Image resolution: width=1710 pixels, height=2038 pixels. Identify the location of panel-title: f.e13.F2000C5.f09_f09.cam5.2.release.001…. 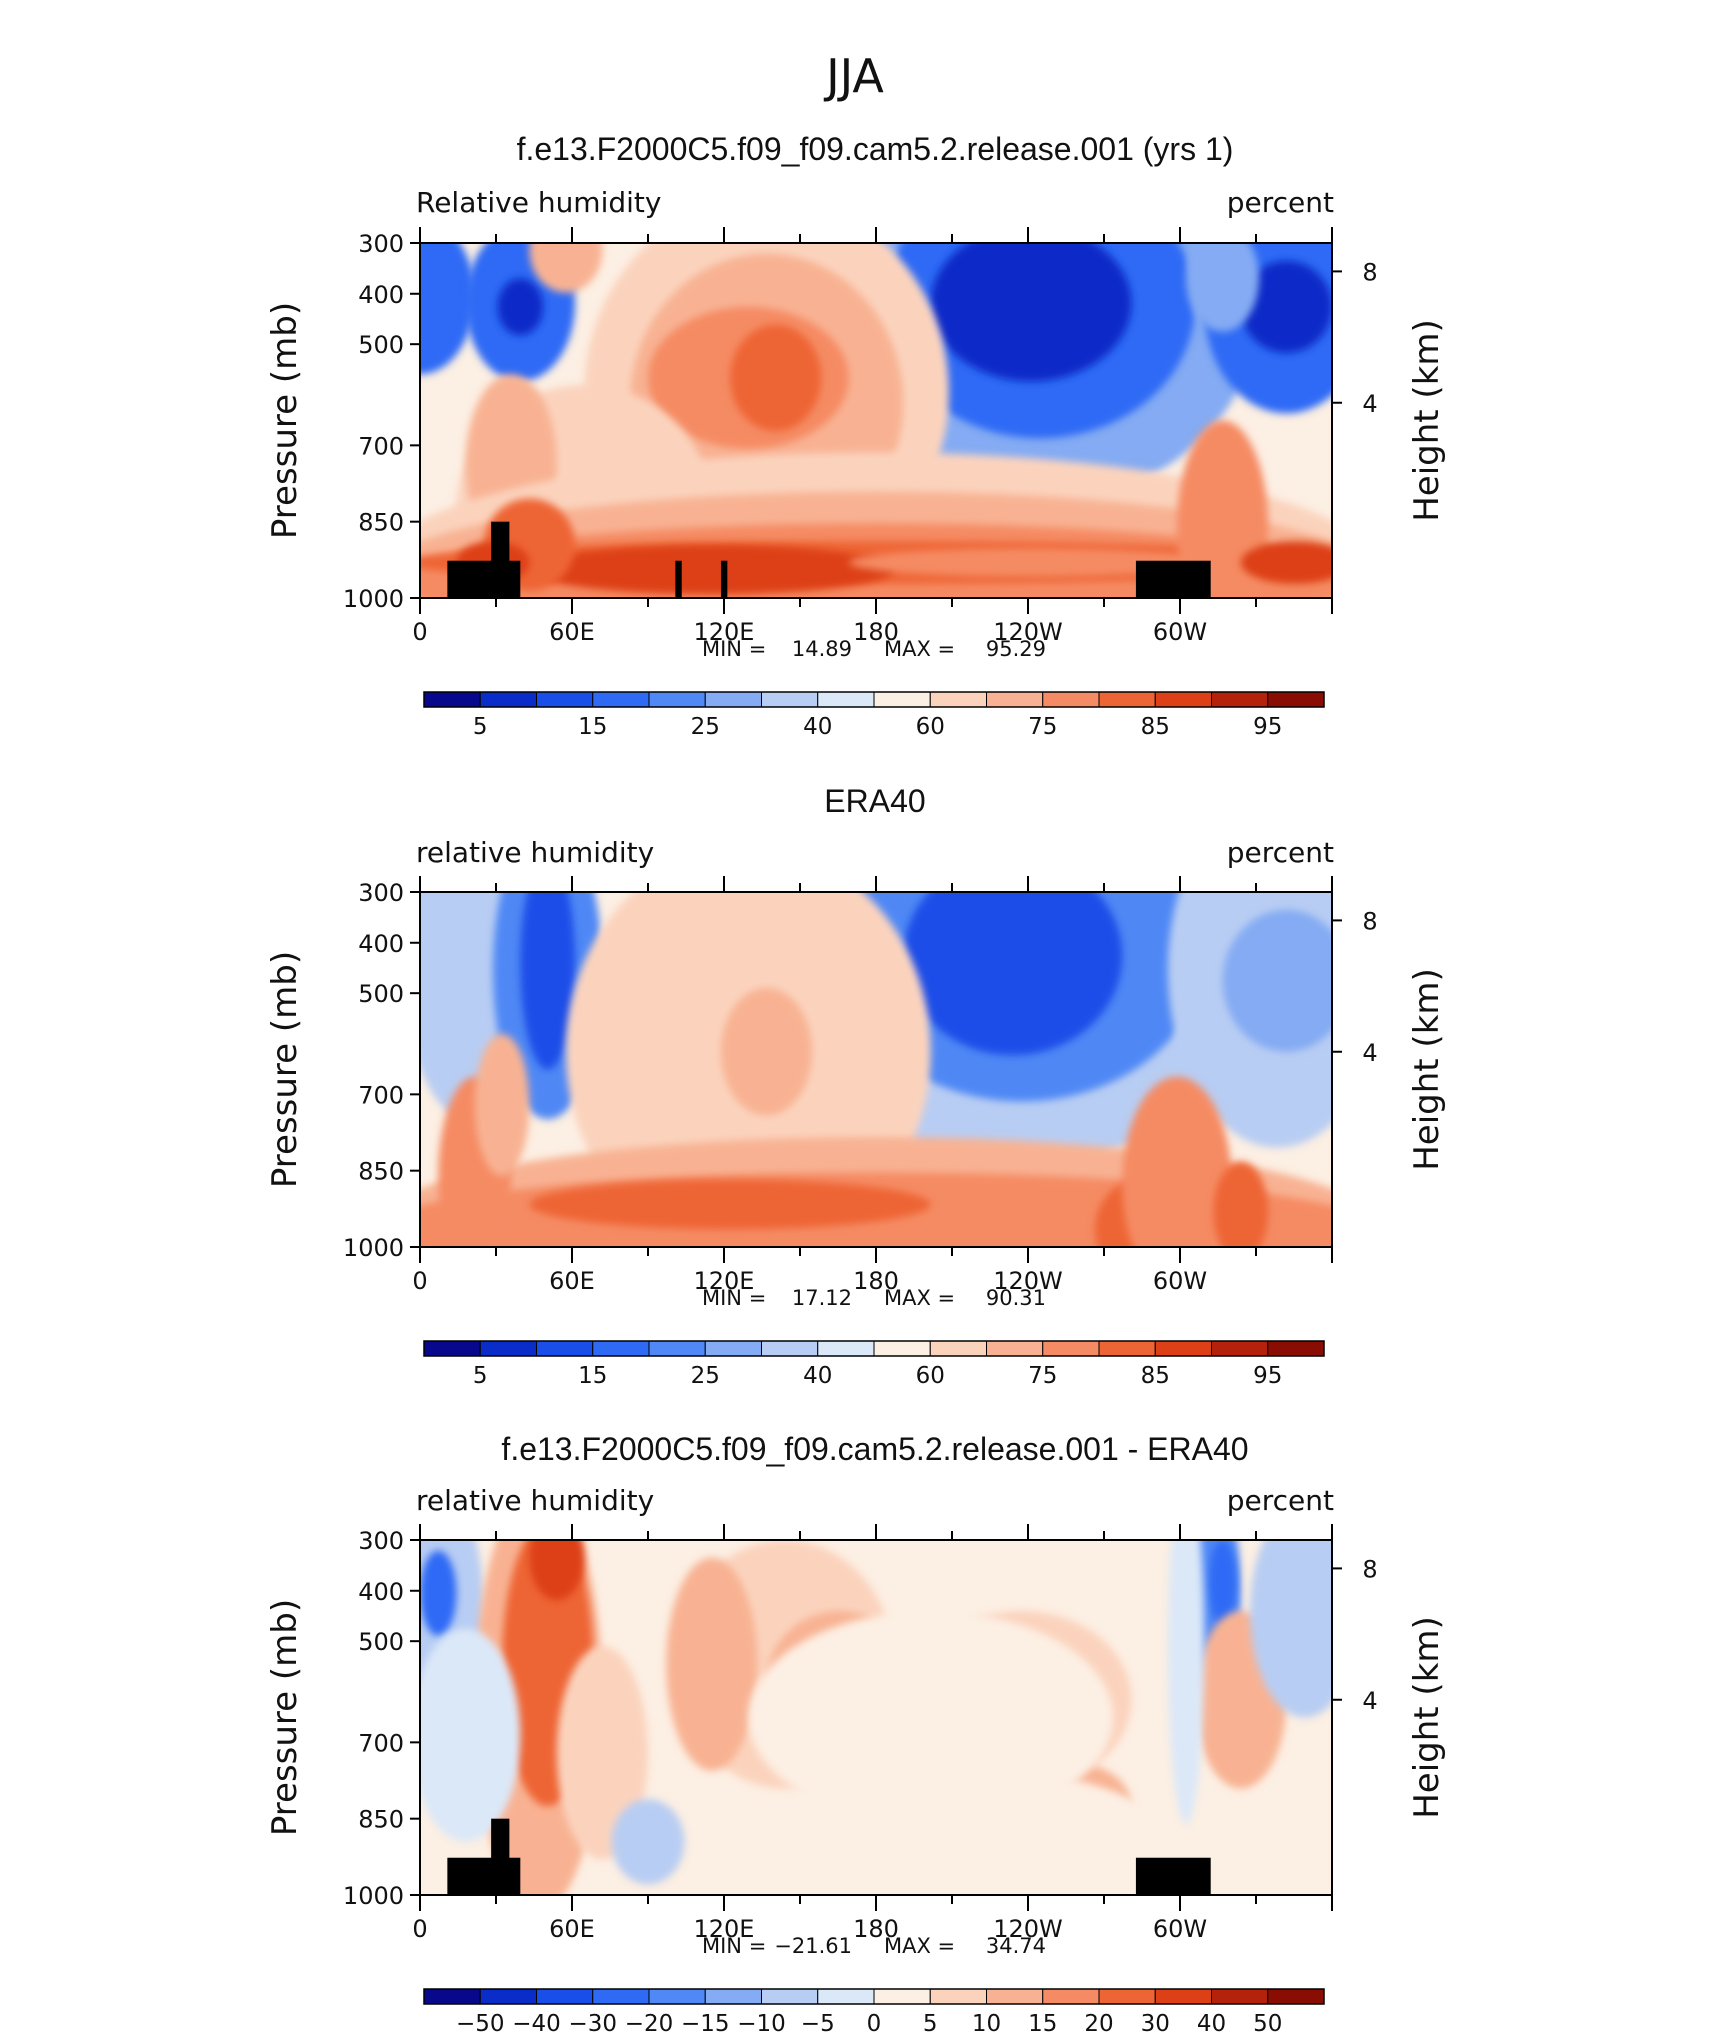
(875, 149).